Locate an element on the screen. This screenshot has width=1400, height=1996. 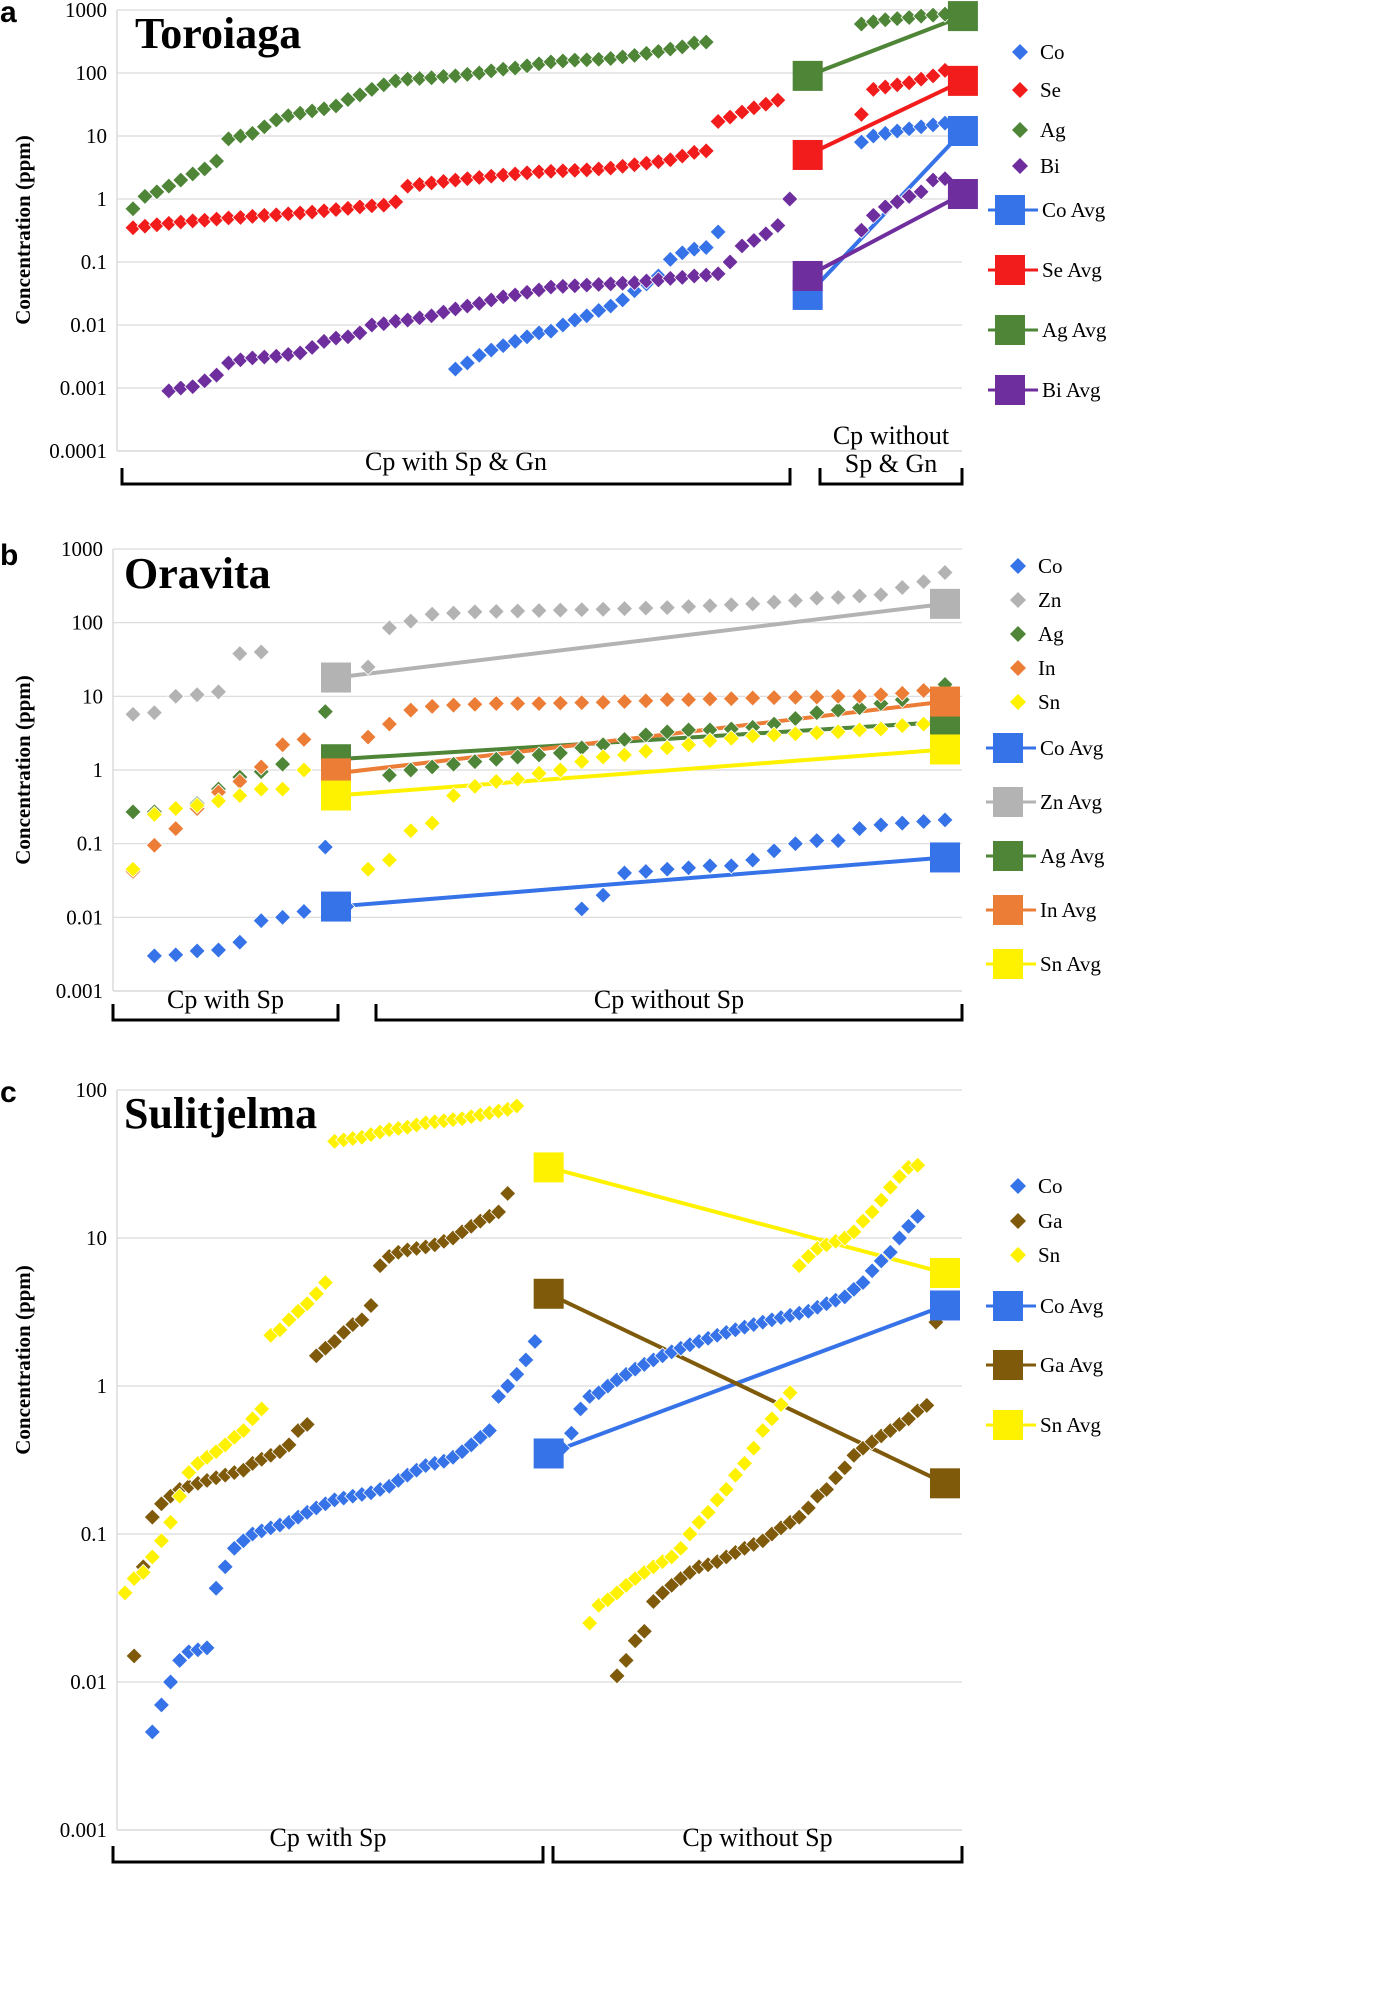
legend-label: Se Avg is located at coordinates (1072, 270).